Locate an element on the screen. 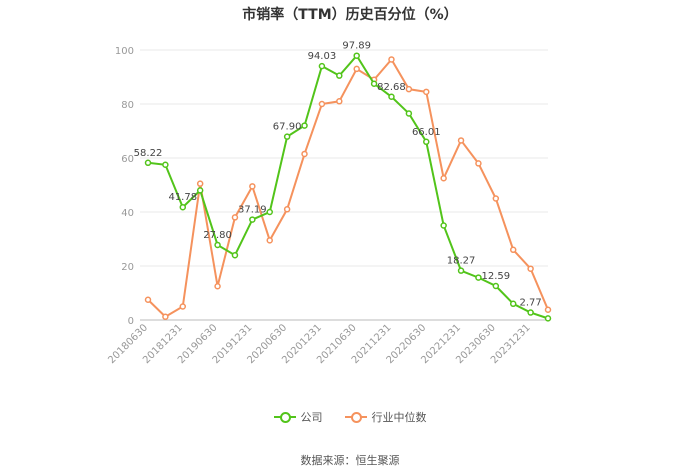 The image size is (700, 474). data-label-company: 82.68 is located at coordinates (391, 87).